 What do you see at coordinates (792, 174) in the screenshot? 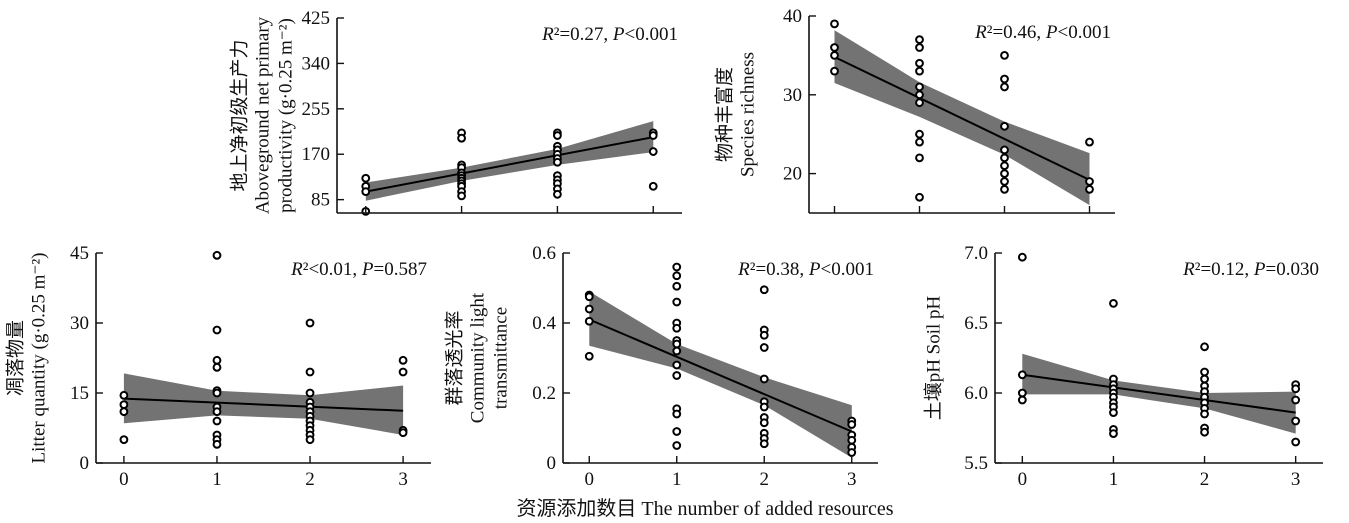
I see `y-tick-label: 20` at bounding box center [792, 174].